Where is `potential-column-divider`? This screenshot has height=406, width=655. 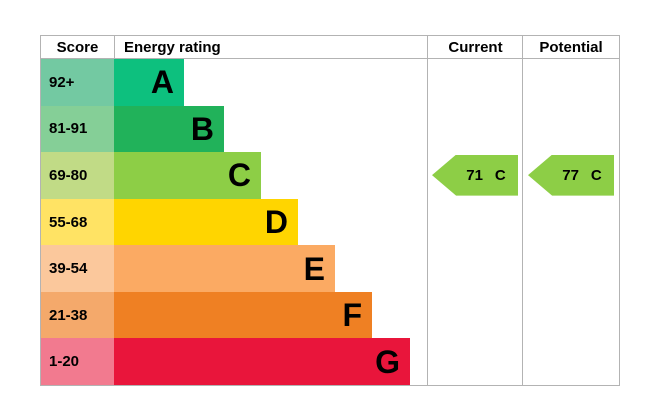
potential-column-divider is located at coordinates (522, 210).